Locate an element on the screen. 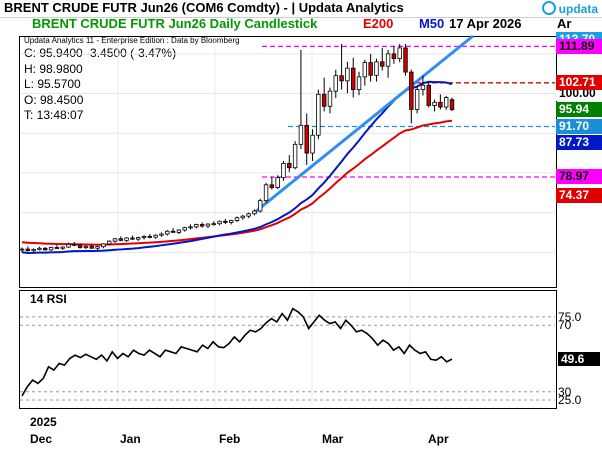 The height and width of the screenshot is (451, 602). rsi-line is located at coordinates (237, 352).